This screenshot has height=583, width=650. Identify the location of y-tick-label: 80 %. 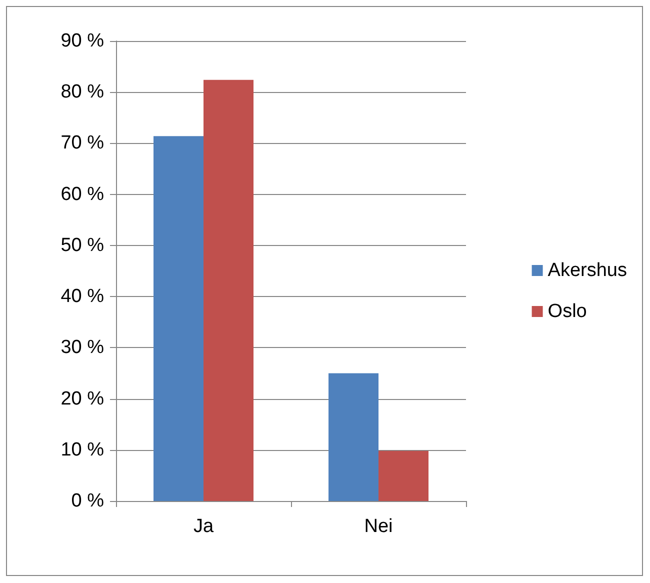
(82, 92).